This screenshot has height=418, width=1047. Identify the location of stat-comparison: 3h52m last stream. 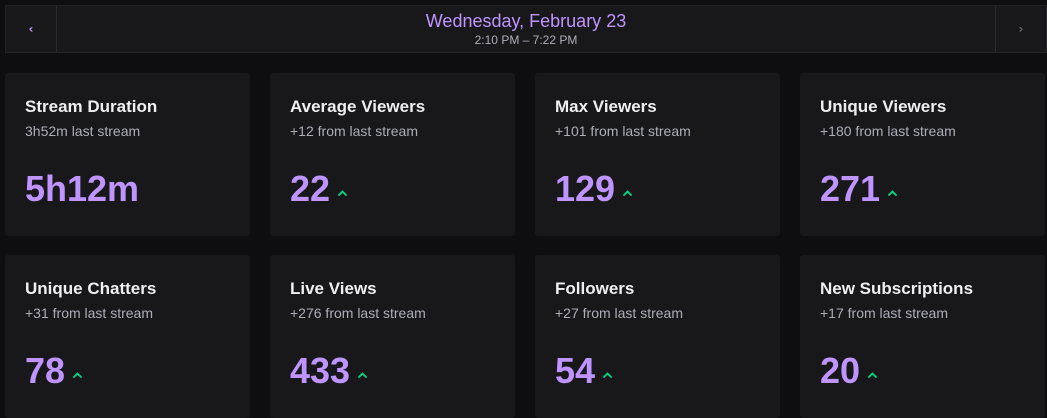
(83, 131).